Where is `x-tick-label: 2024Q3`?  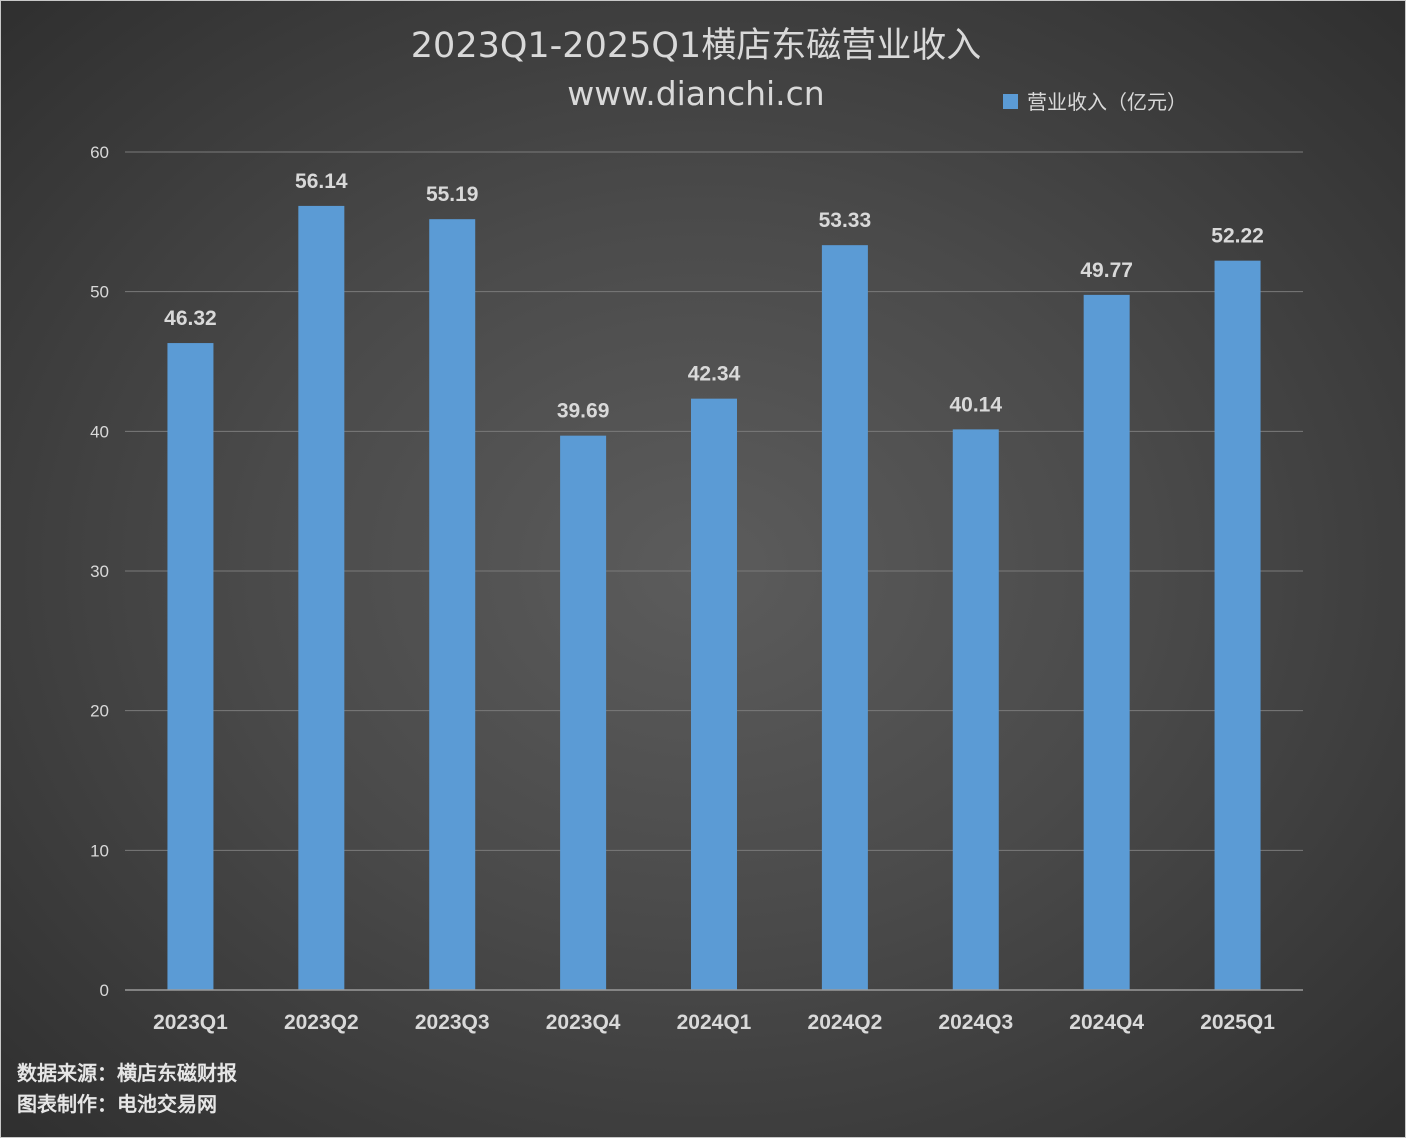
x-tick-label: 2024Q3 is located at coordinates (975, 1022).